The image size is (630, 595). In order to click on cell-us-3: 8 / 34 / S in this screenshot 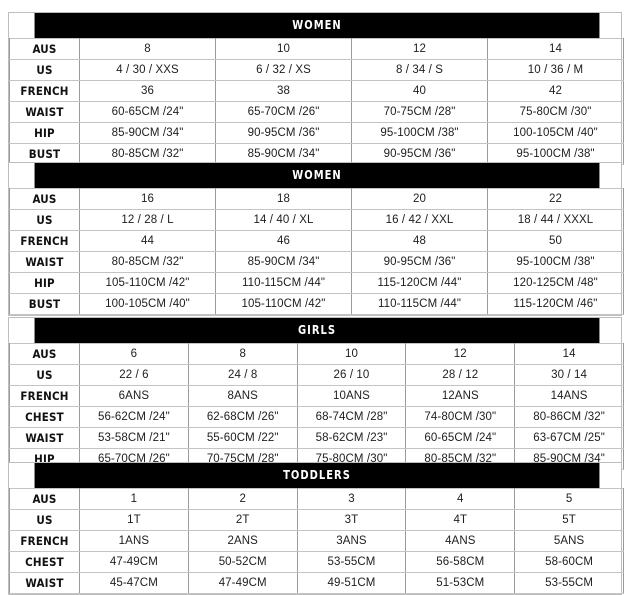, I will do `click(419, 70)`.